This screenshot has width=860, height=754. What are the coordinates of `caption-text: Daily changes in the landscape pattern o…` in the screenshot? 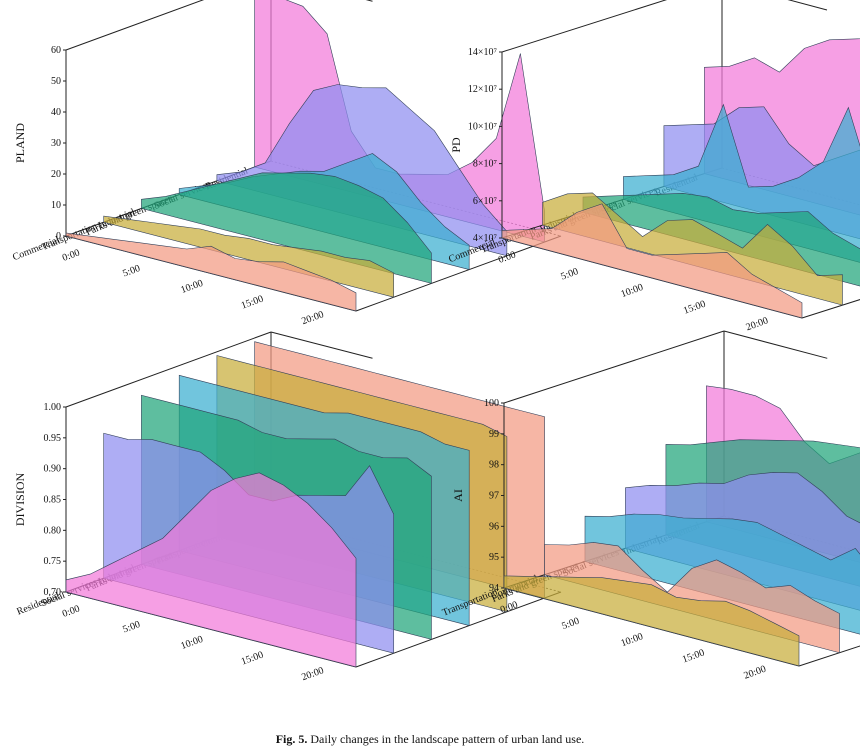 It's located at (447, 739).